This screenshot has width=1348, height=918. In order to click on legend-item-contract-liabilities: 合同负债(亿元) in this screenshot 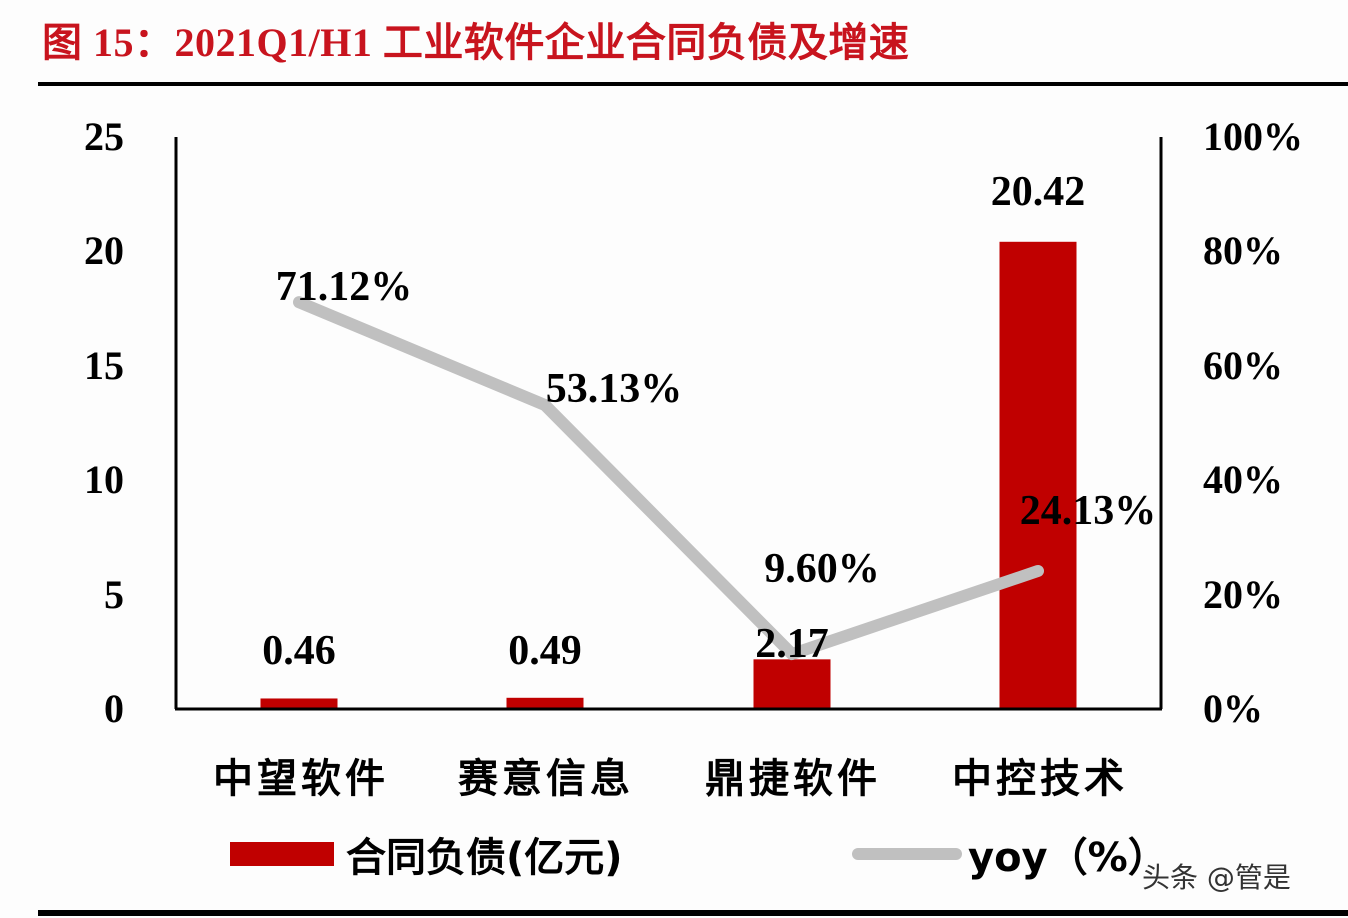, I will do `click(426, 854)`.